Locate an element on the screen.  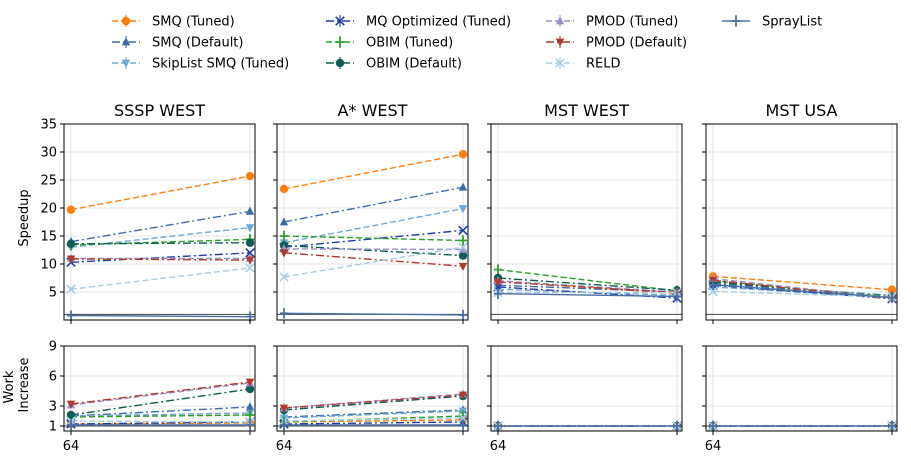
legend-label-smq-tuned: SMQ (Tuned) is located at coordinates (193, 22).